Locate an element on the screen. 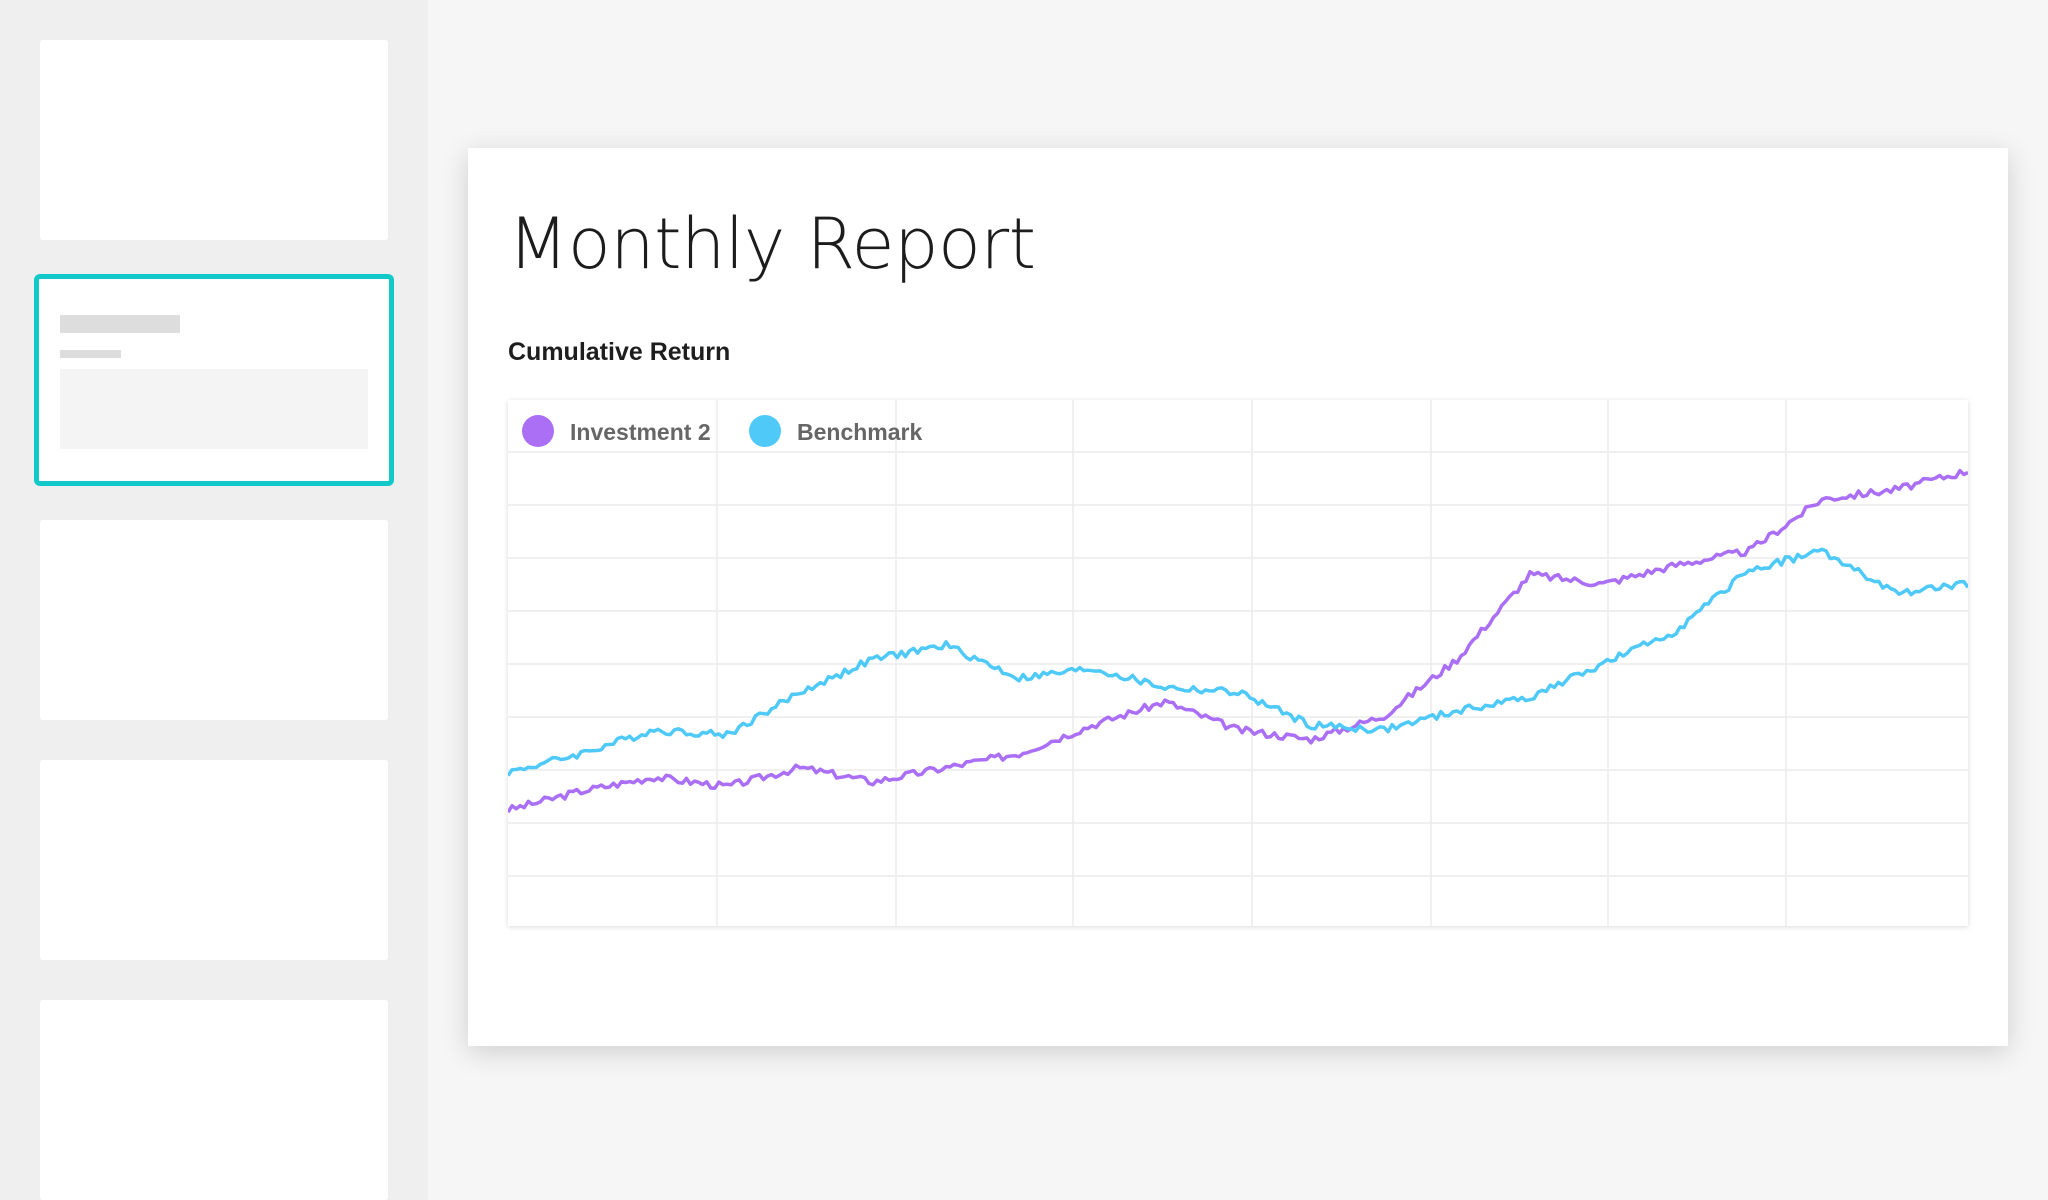  thumbnail-subtitle-placeholder is located at coordinates (90, 354).